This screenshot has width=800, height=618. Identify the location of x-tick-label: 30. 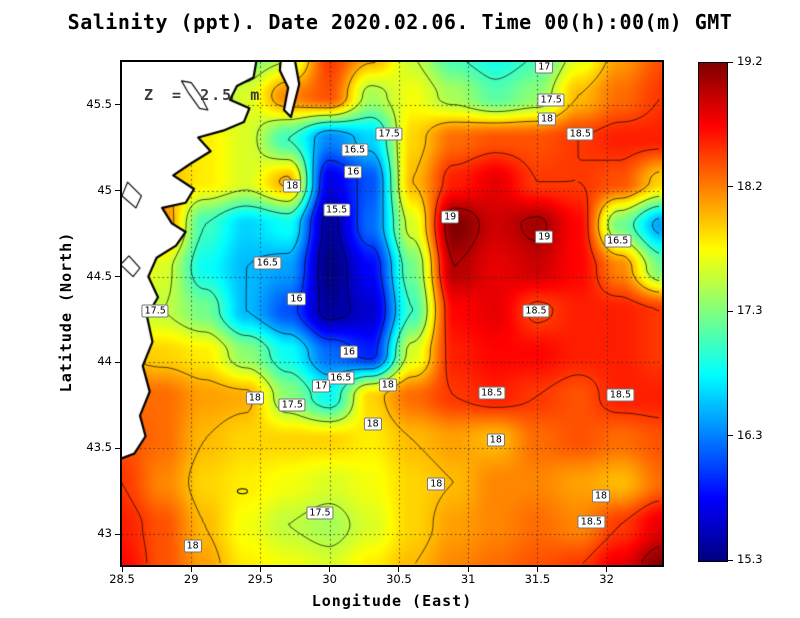
(329, 579).